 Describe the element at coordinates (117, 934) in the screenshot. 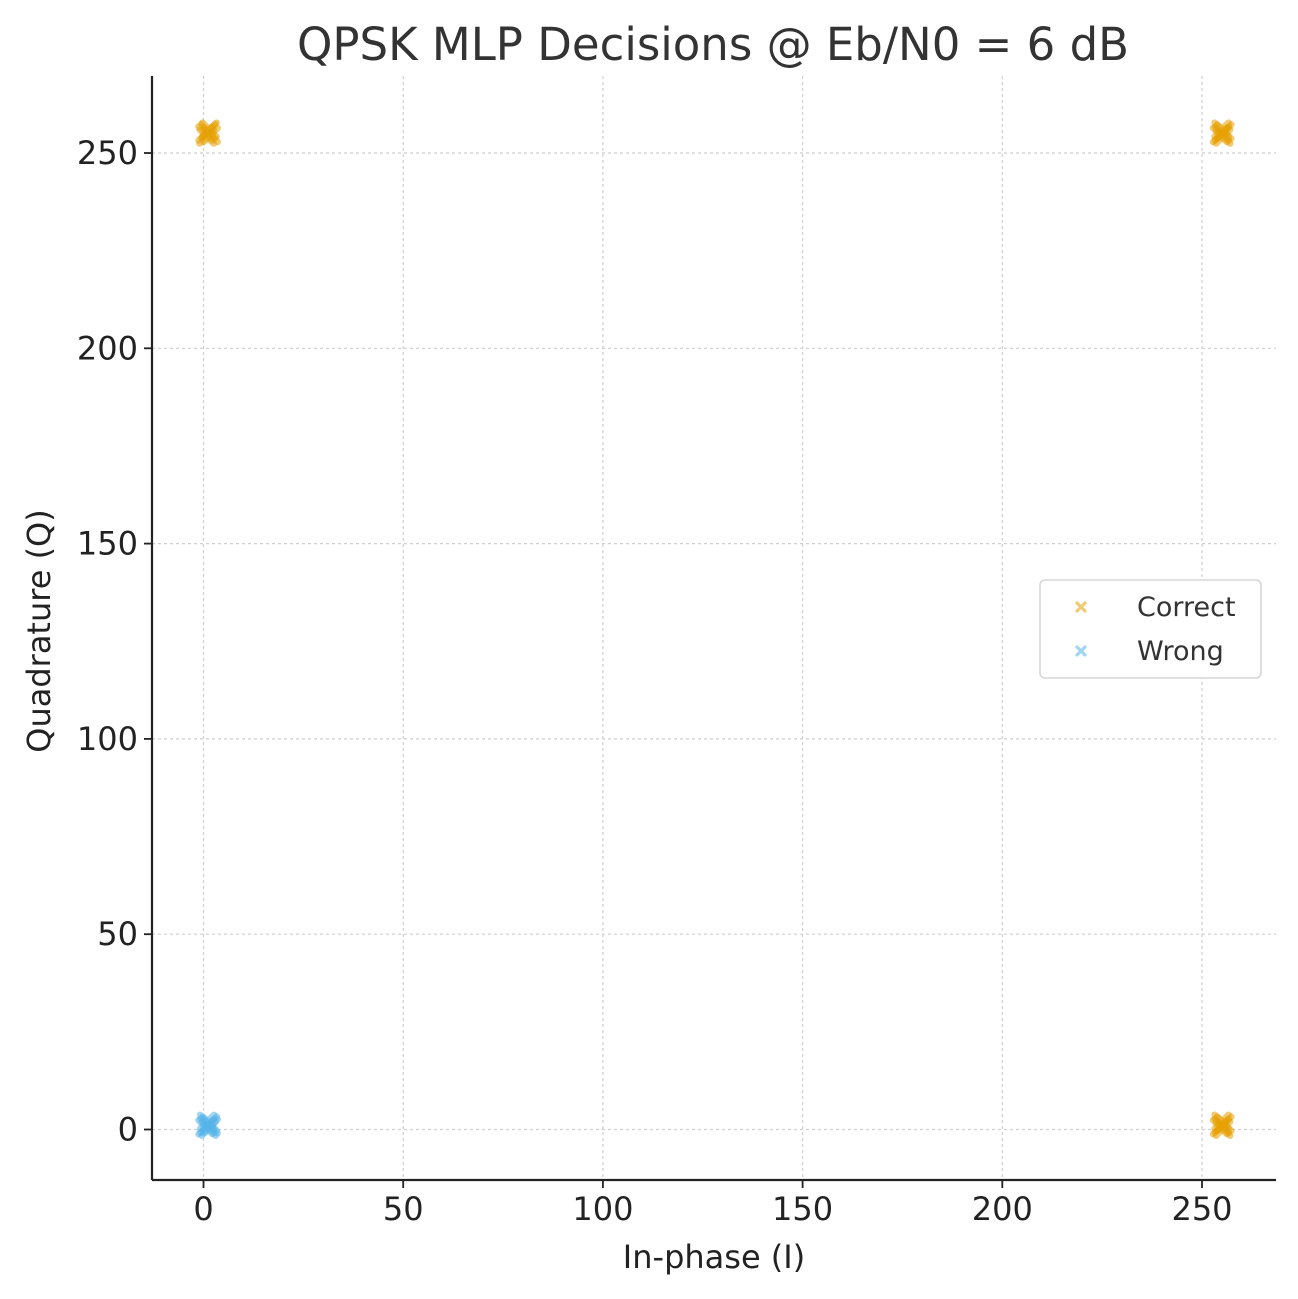

I see `y-tick-label: 50` at that location.